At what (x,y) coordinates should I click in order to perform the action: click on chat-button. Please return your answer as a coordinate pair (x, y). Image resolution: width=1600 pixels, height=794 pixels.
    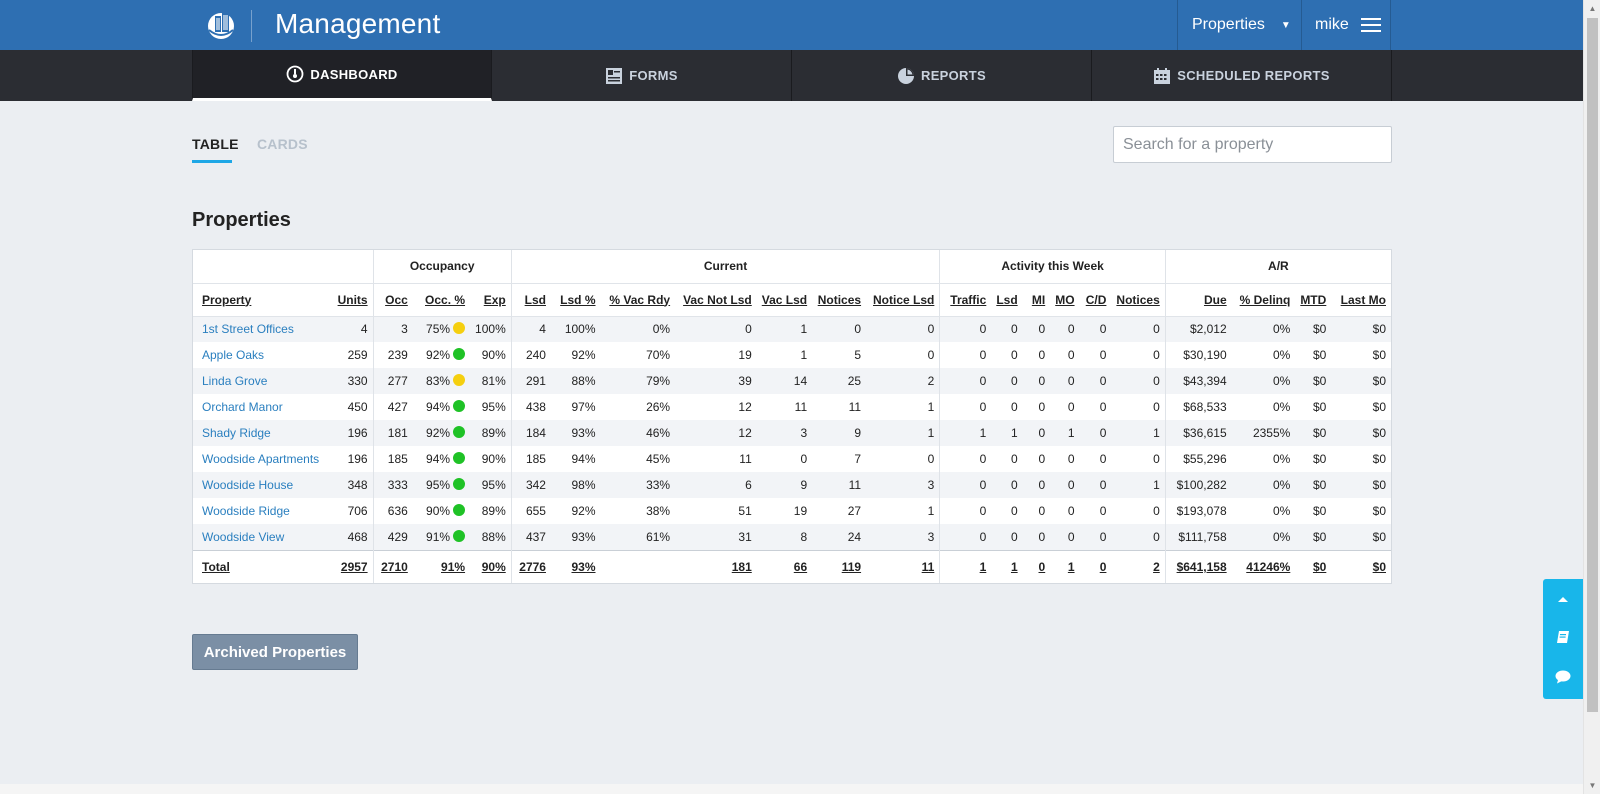
    Looking at the image, I should click on (1563, 679).